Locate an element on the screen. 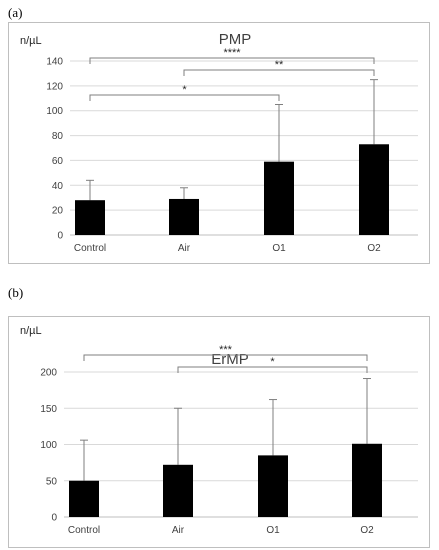 This screenshot has height=550, width=439. c1-ytick-60: 60 is located at coordinates (58, 161).